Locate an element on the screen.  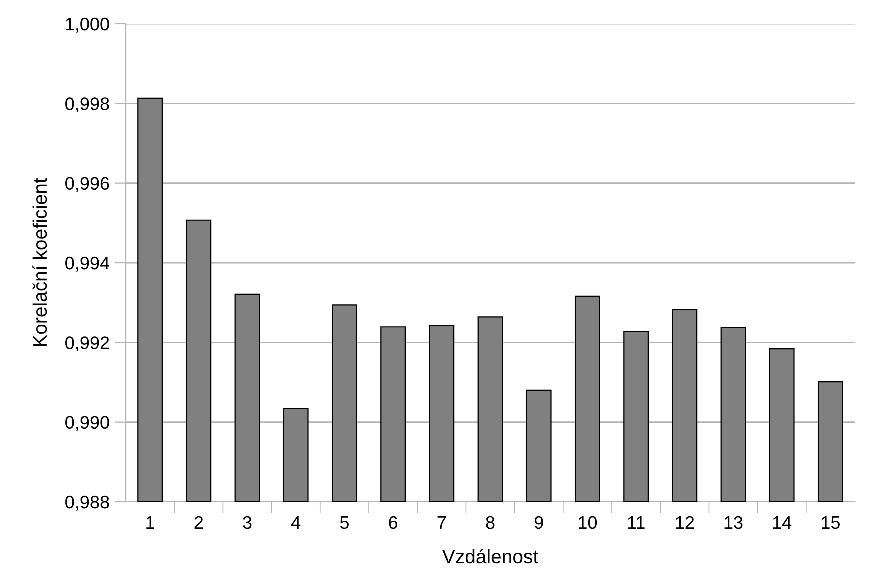
x-tick-label: 5 is located at coordinates (344, 523).